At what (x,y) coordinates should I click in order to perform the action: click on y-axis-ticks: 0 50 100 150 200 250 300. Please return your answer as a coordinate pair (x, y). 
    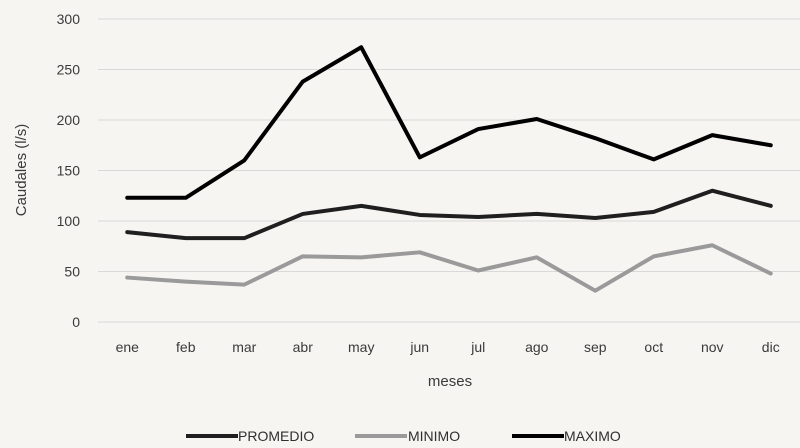
    Looking at the image, I should click on (69, 170).